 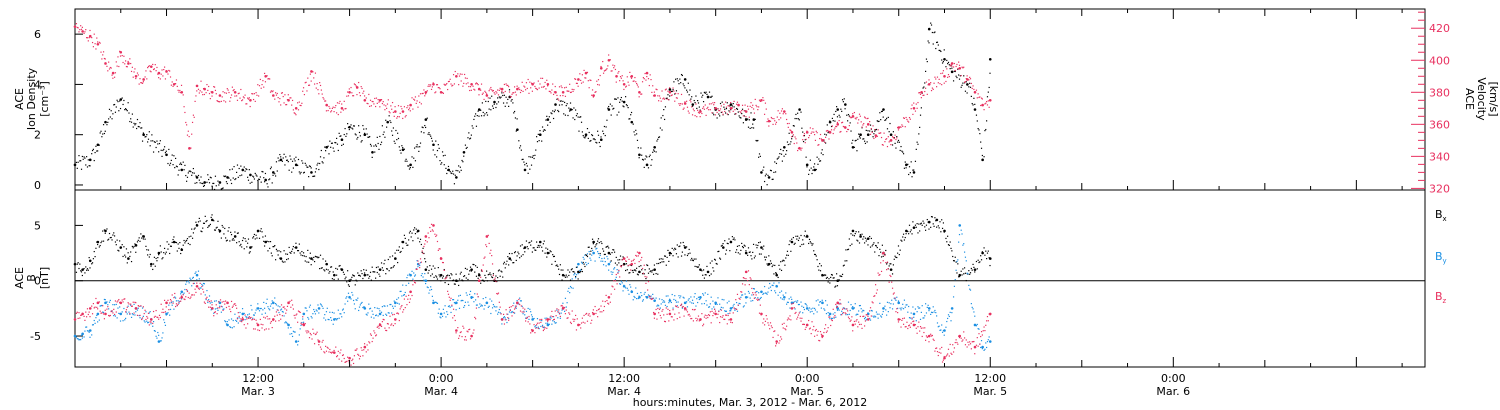 What do you see at coordinates (403, 242) in the screenshot?
I see `series-Bx-point` at bounding box center [403, 242].